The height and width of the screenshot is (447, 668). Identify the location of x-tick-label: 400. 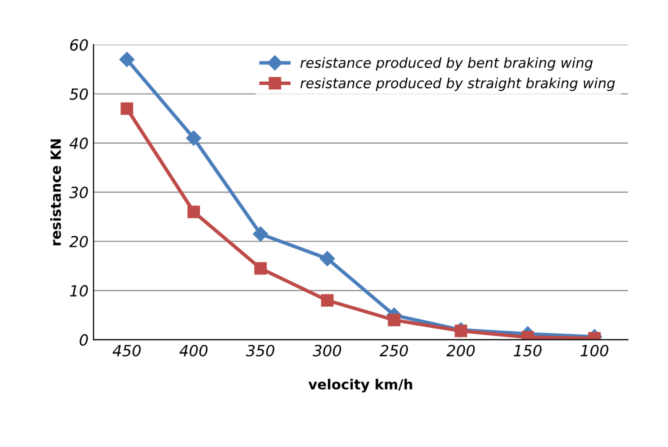
(193, 350).